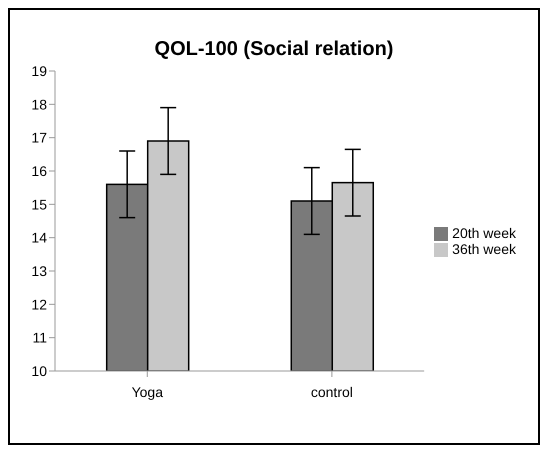 The height and width of the screenshot is (455, 550). What do you see at coordinates (39, 238) in the screenshot?
I see `y-tick-label: 14` at bounding box center [39, 238].